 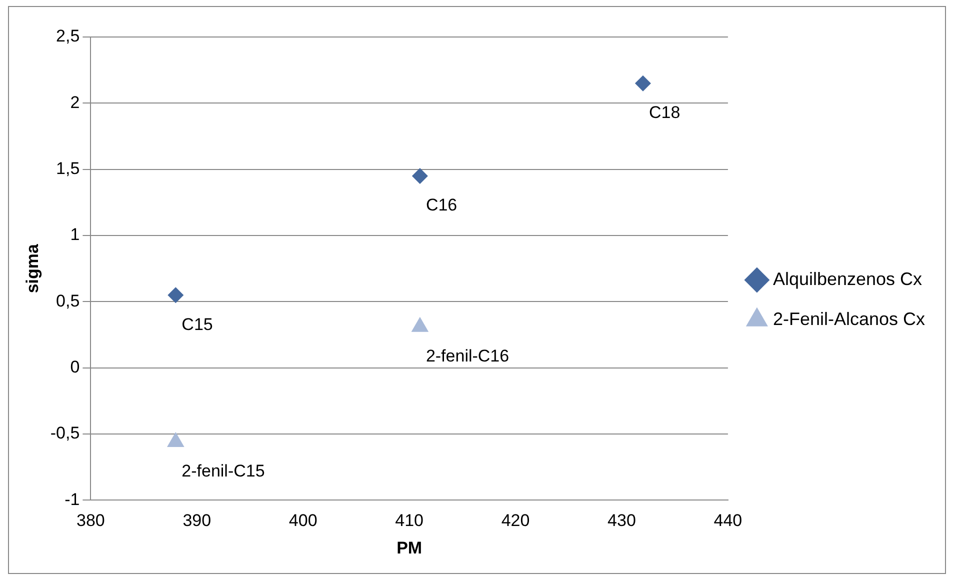 What do you see at coordinates (442, 205) in the screenshot?
I see `annotation: C16` at bounding box center [442, 205].